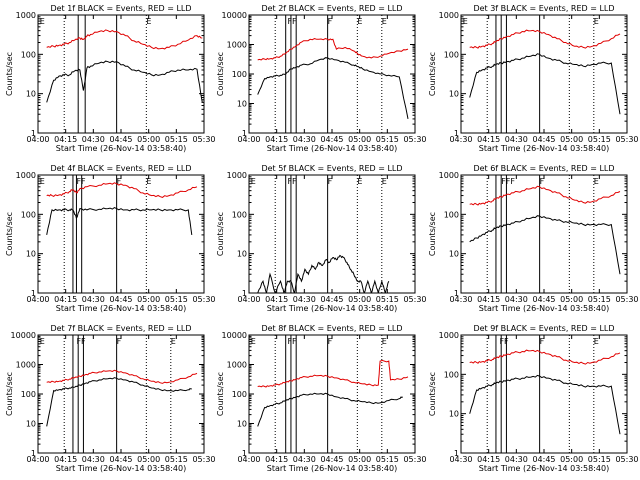 The width and height of the screenshot is (640, 480). I want to click on plot-area: FF F E E, so click(333, 74).